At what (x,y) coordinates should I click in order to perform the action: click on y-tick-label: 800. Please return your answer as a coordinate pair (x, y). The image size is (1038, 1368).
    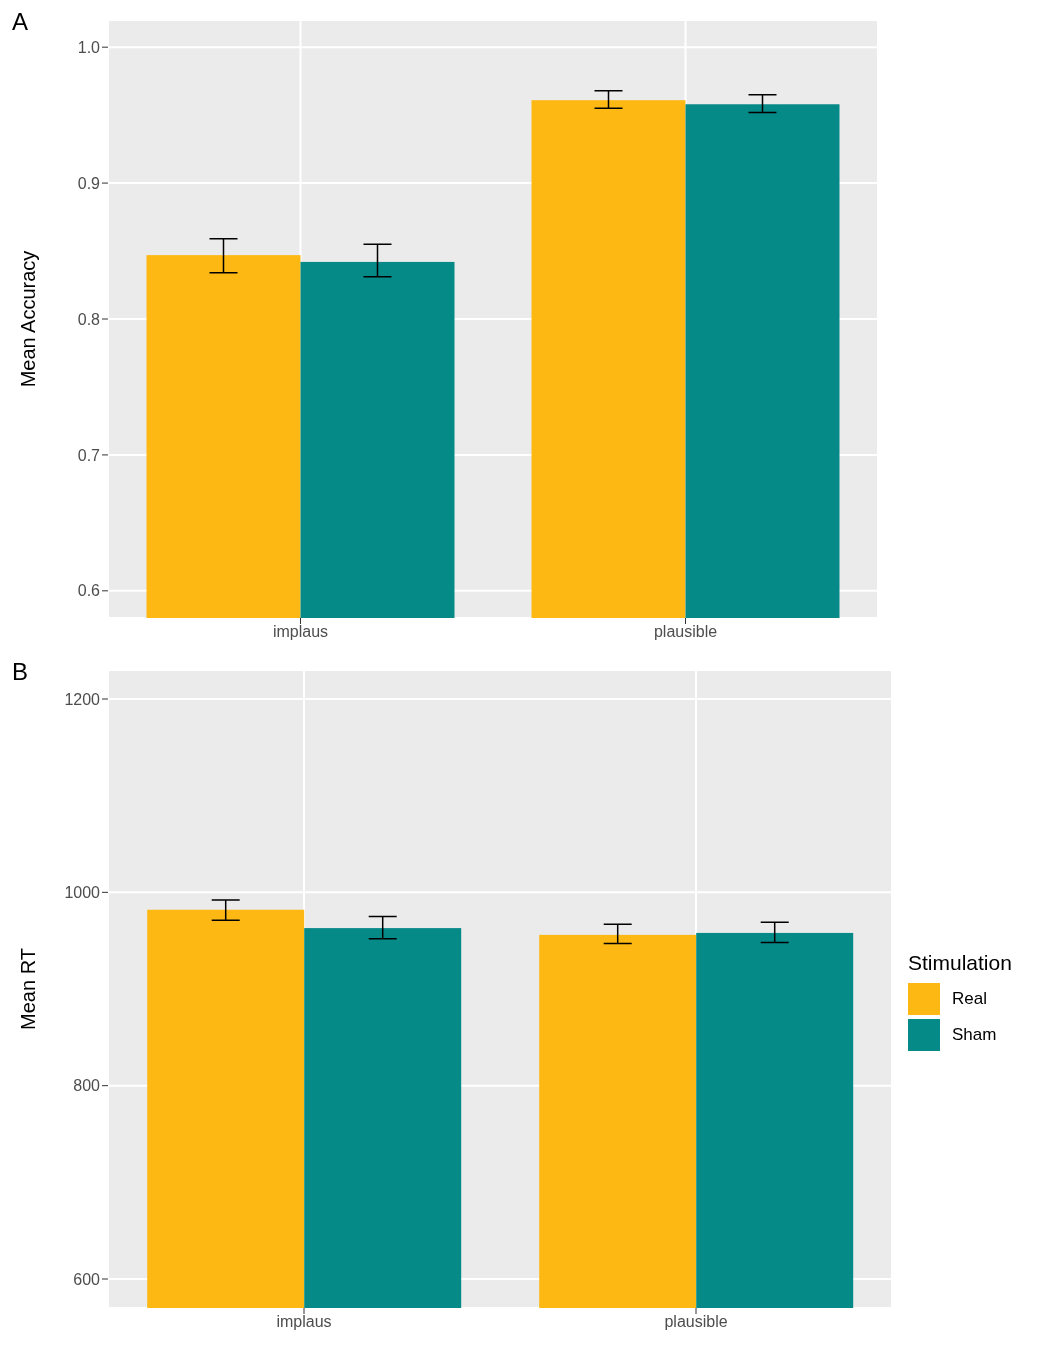
    Looking at the image, I should click on (87, 1086).